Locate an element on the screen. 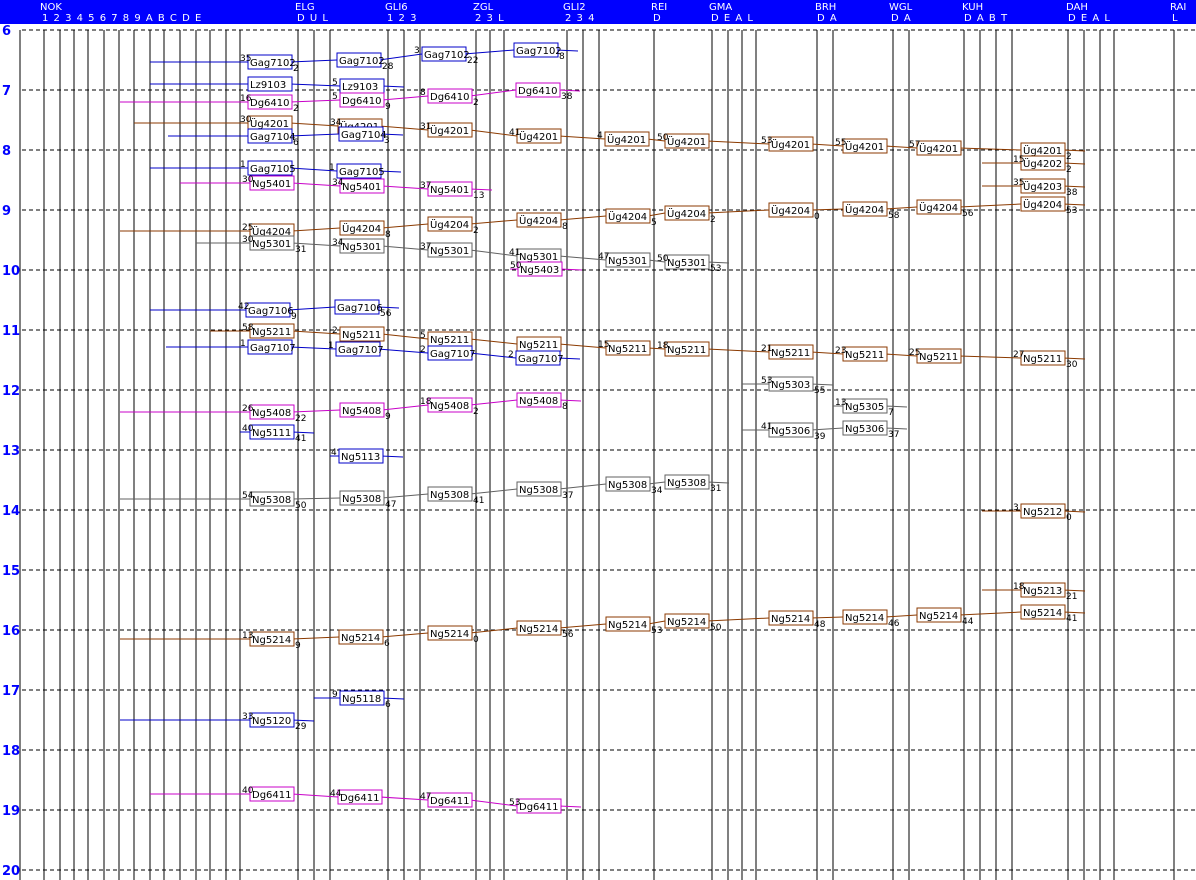 The image size is (1196, 880). train-path is located at coordinates (825, 429).